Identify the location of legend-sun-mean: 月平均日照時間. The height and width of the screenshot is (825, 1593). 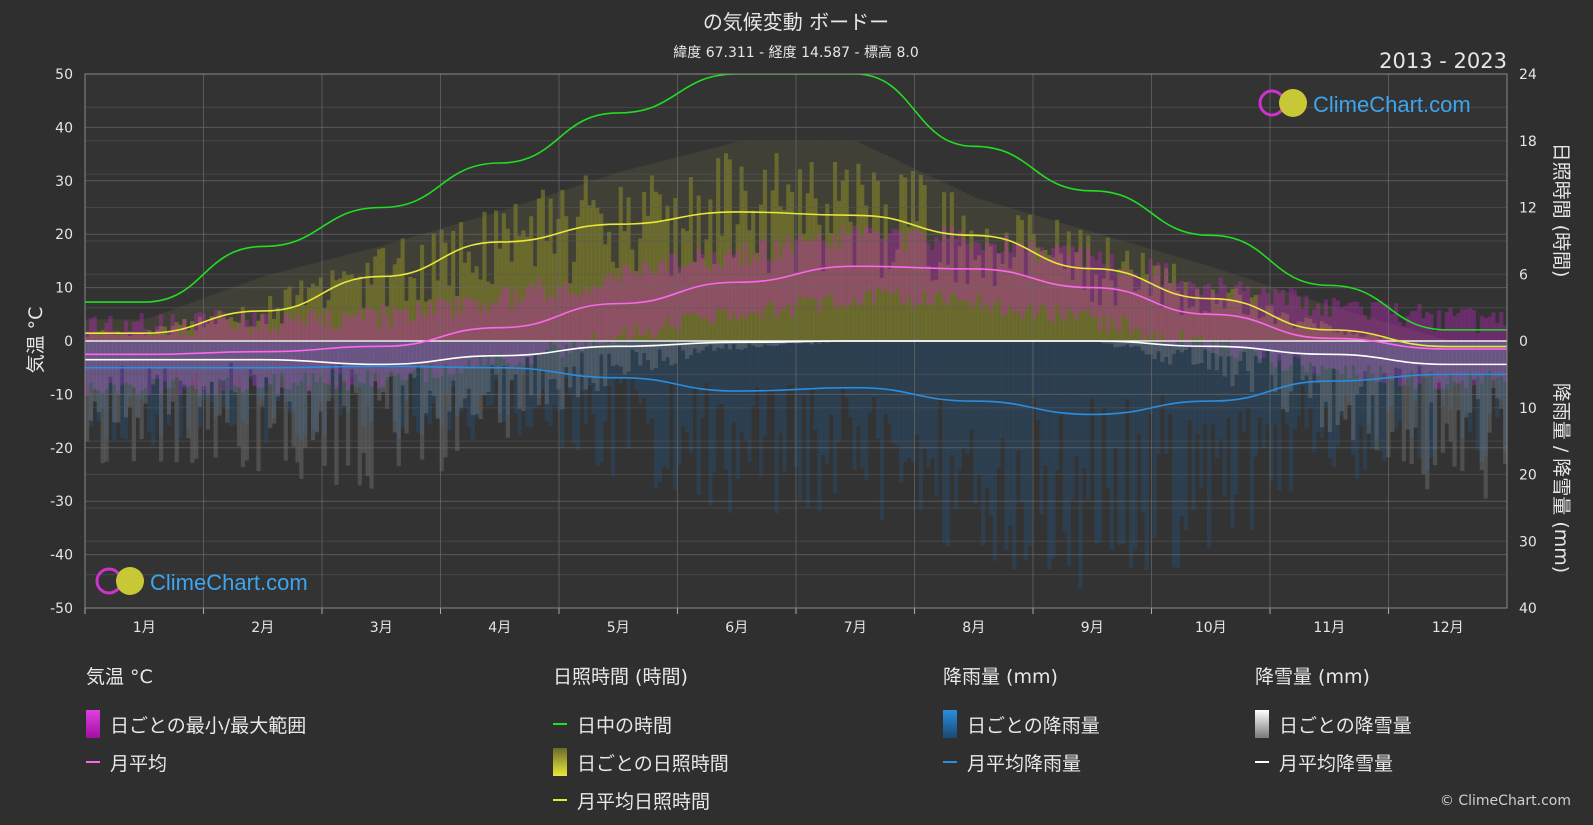
(644, 801).